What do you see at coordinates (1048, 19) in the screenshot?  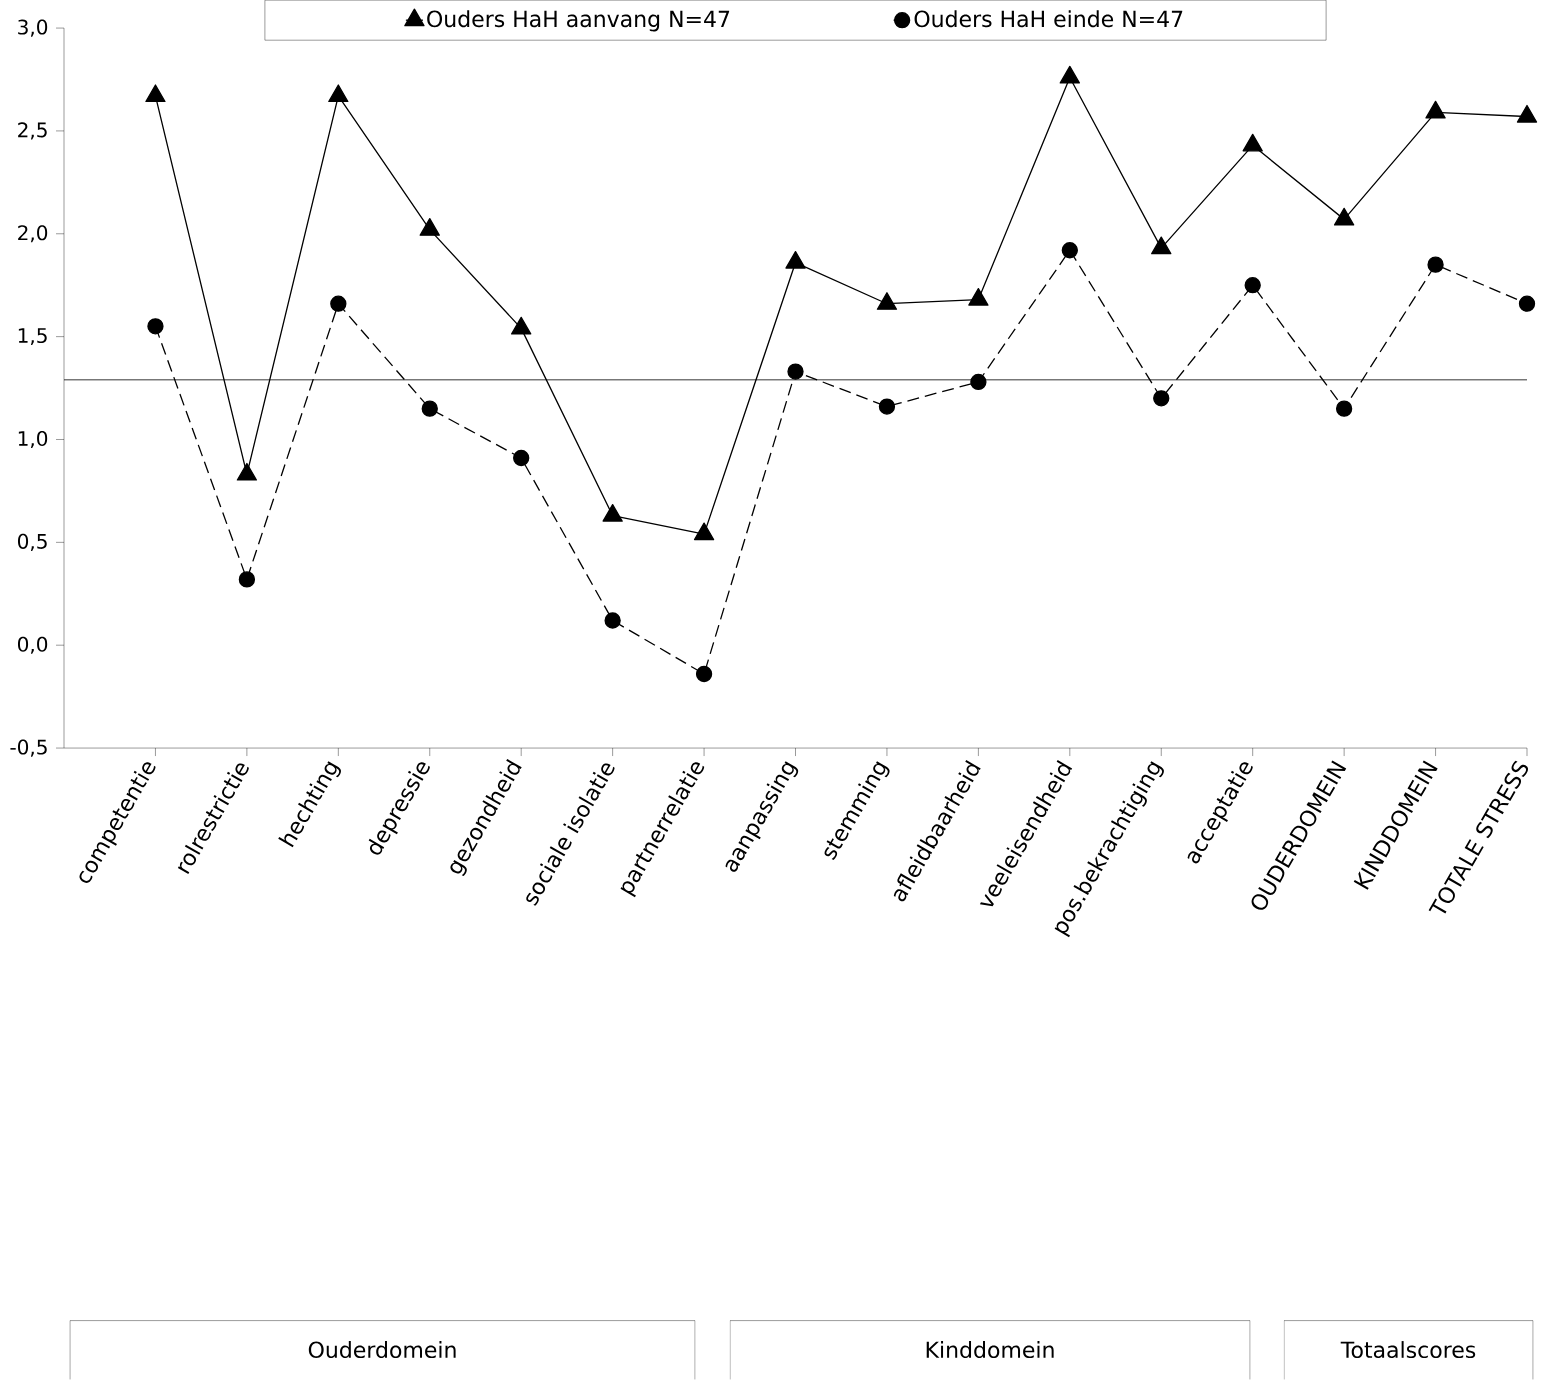 I see `legend-label: Ouders HaH einde N=47` at bounding box center [1048, 19].